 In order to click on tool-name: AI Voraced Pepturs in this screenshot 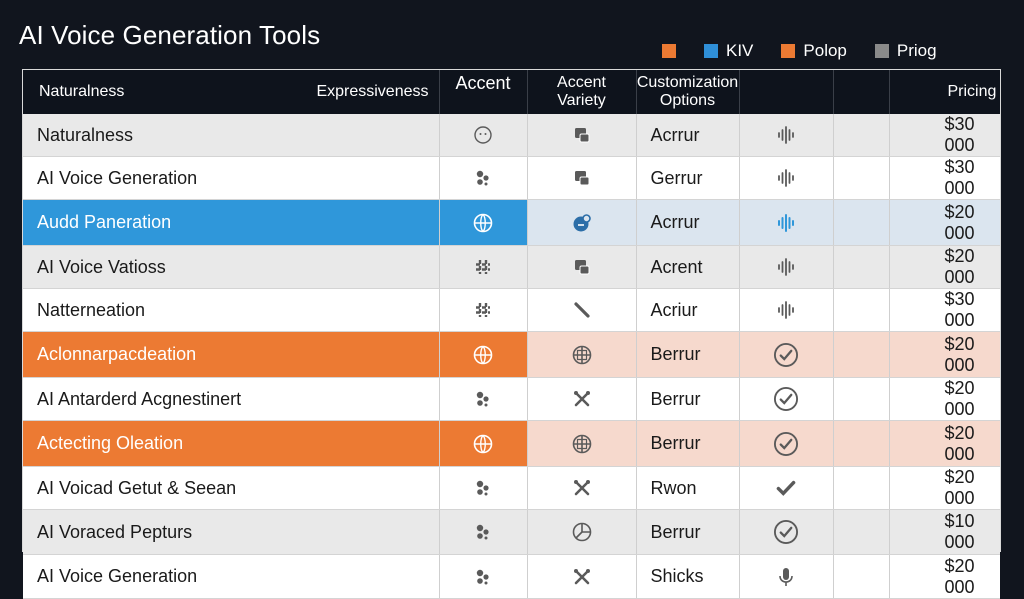, I will do `click(115, 531)`.